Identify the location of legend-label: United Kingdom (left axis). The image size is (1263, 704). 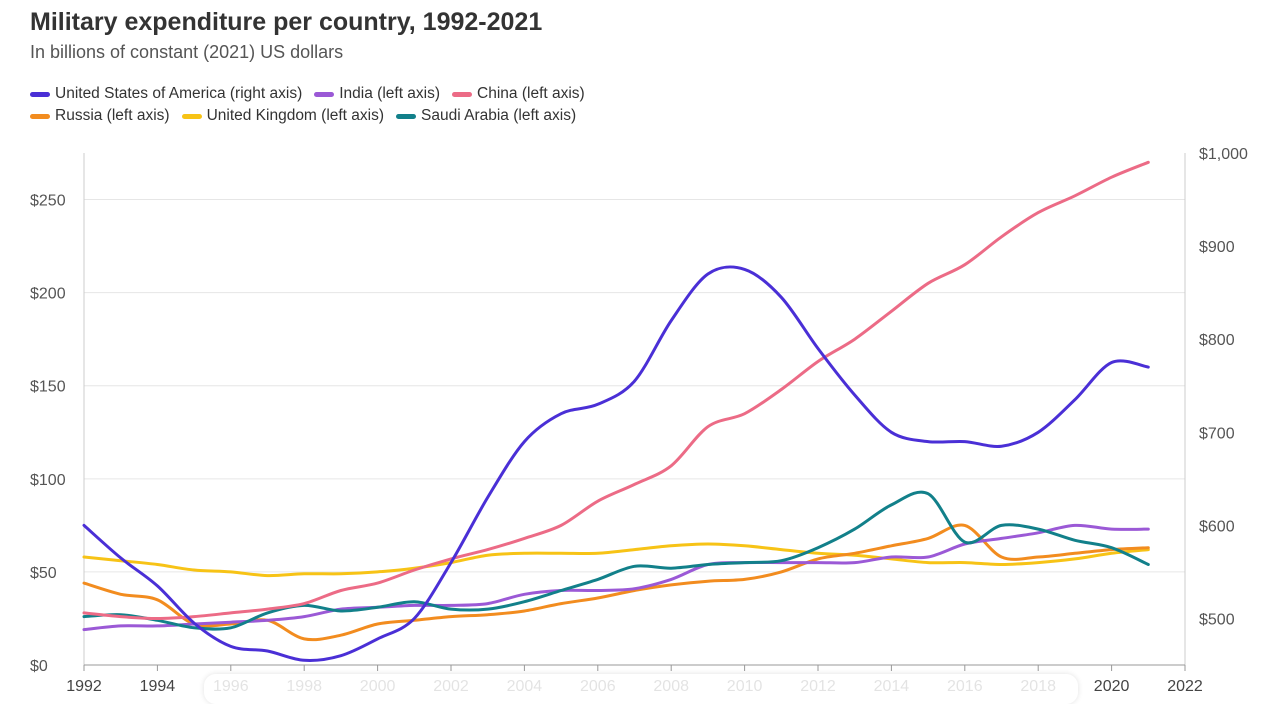
(295, 115).